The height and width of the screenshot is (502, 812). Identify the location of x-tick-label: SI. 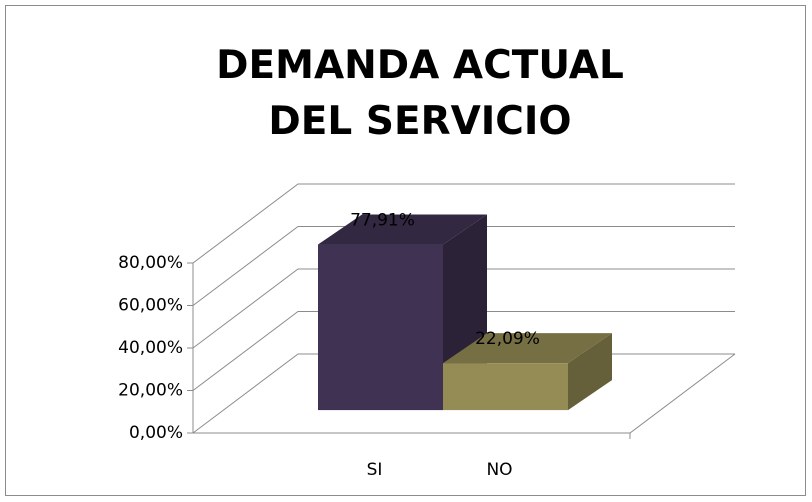
(375, 470).